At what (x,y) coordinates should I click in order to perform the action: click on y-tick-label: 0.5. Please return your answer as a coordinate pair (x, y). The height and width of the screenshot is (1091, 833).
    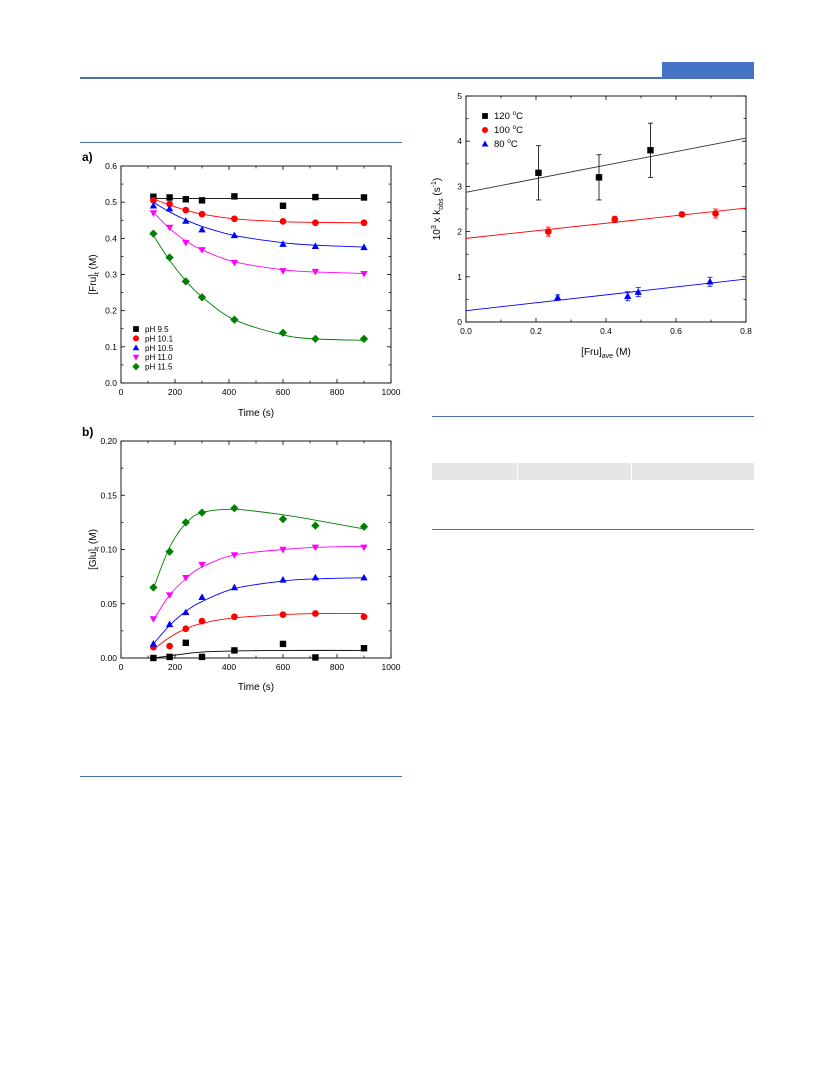
    Looking at the image, I should click on (111, 202).